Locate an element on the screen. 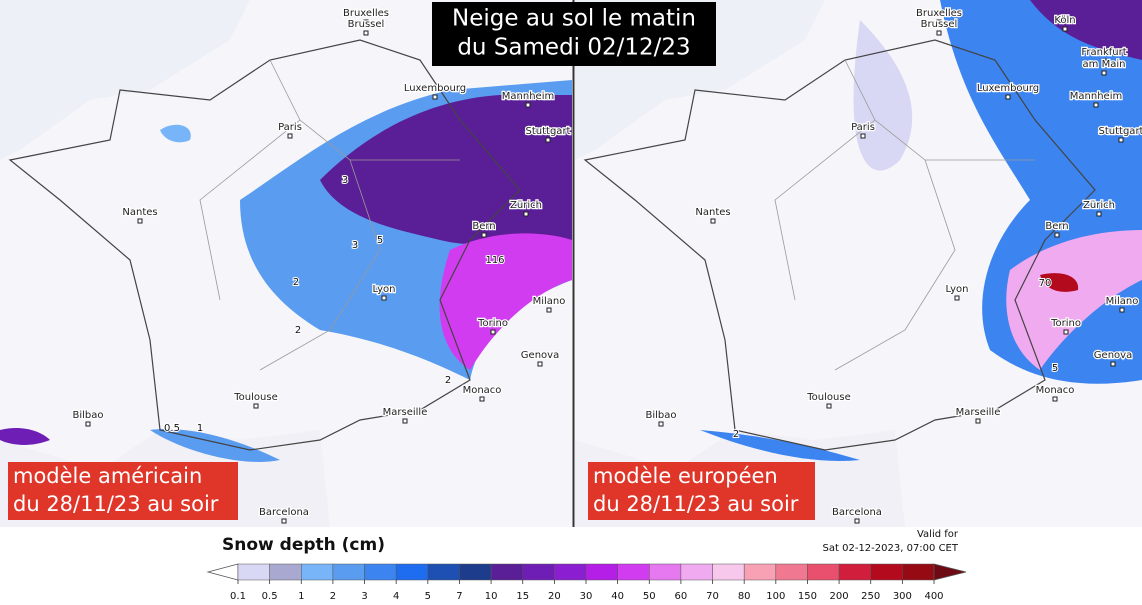 The width and height of the screenshot is (1142, 605). colorbar-tick-label: 7 is located at coordinates (459, 596).